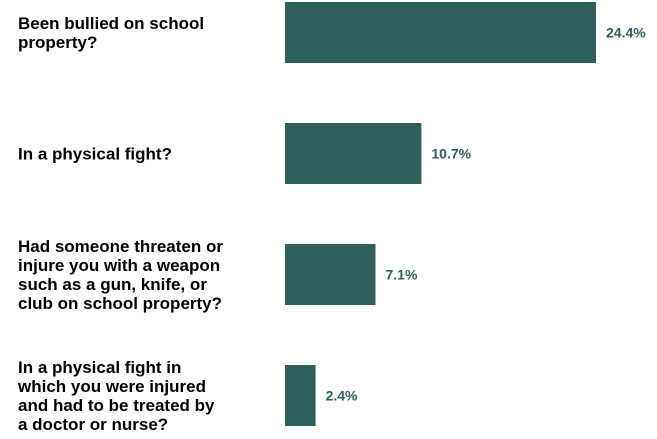  I want to click on category-label-line: such as a gun, knife, or, so click(112, 284).